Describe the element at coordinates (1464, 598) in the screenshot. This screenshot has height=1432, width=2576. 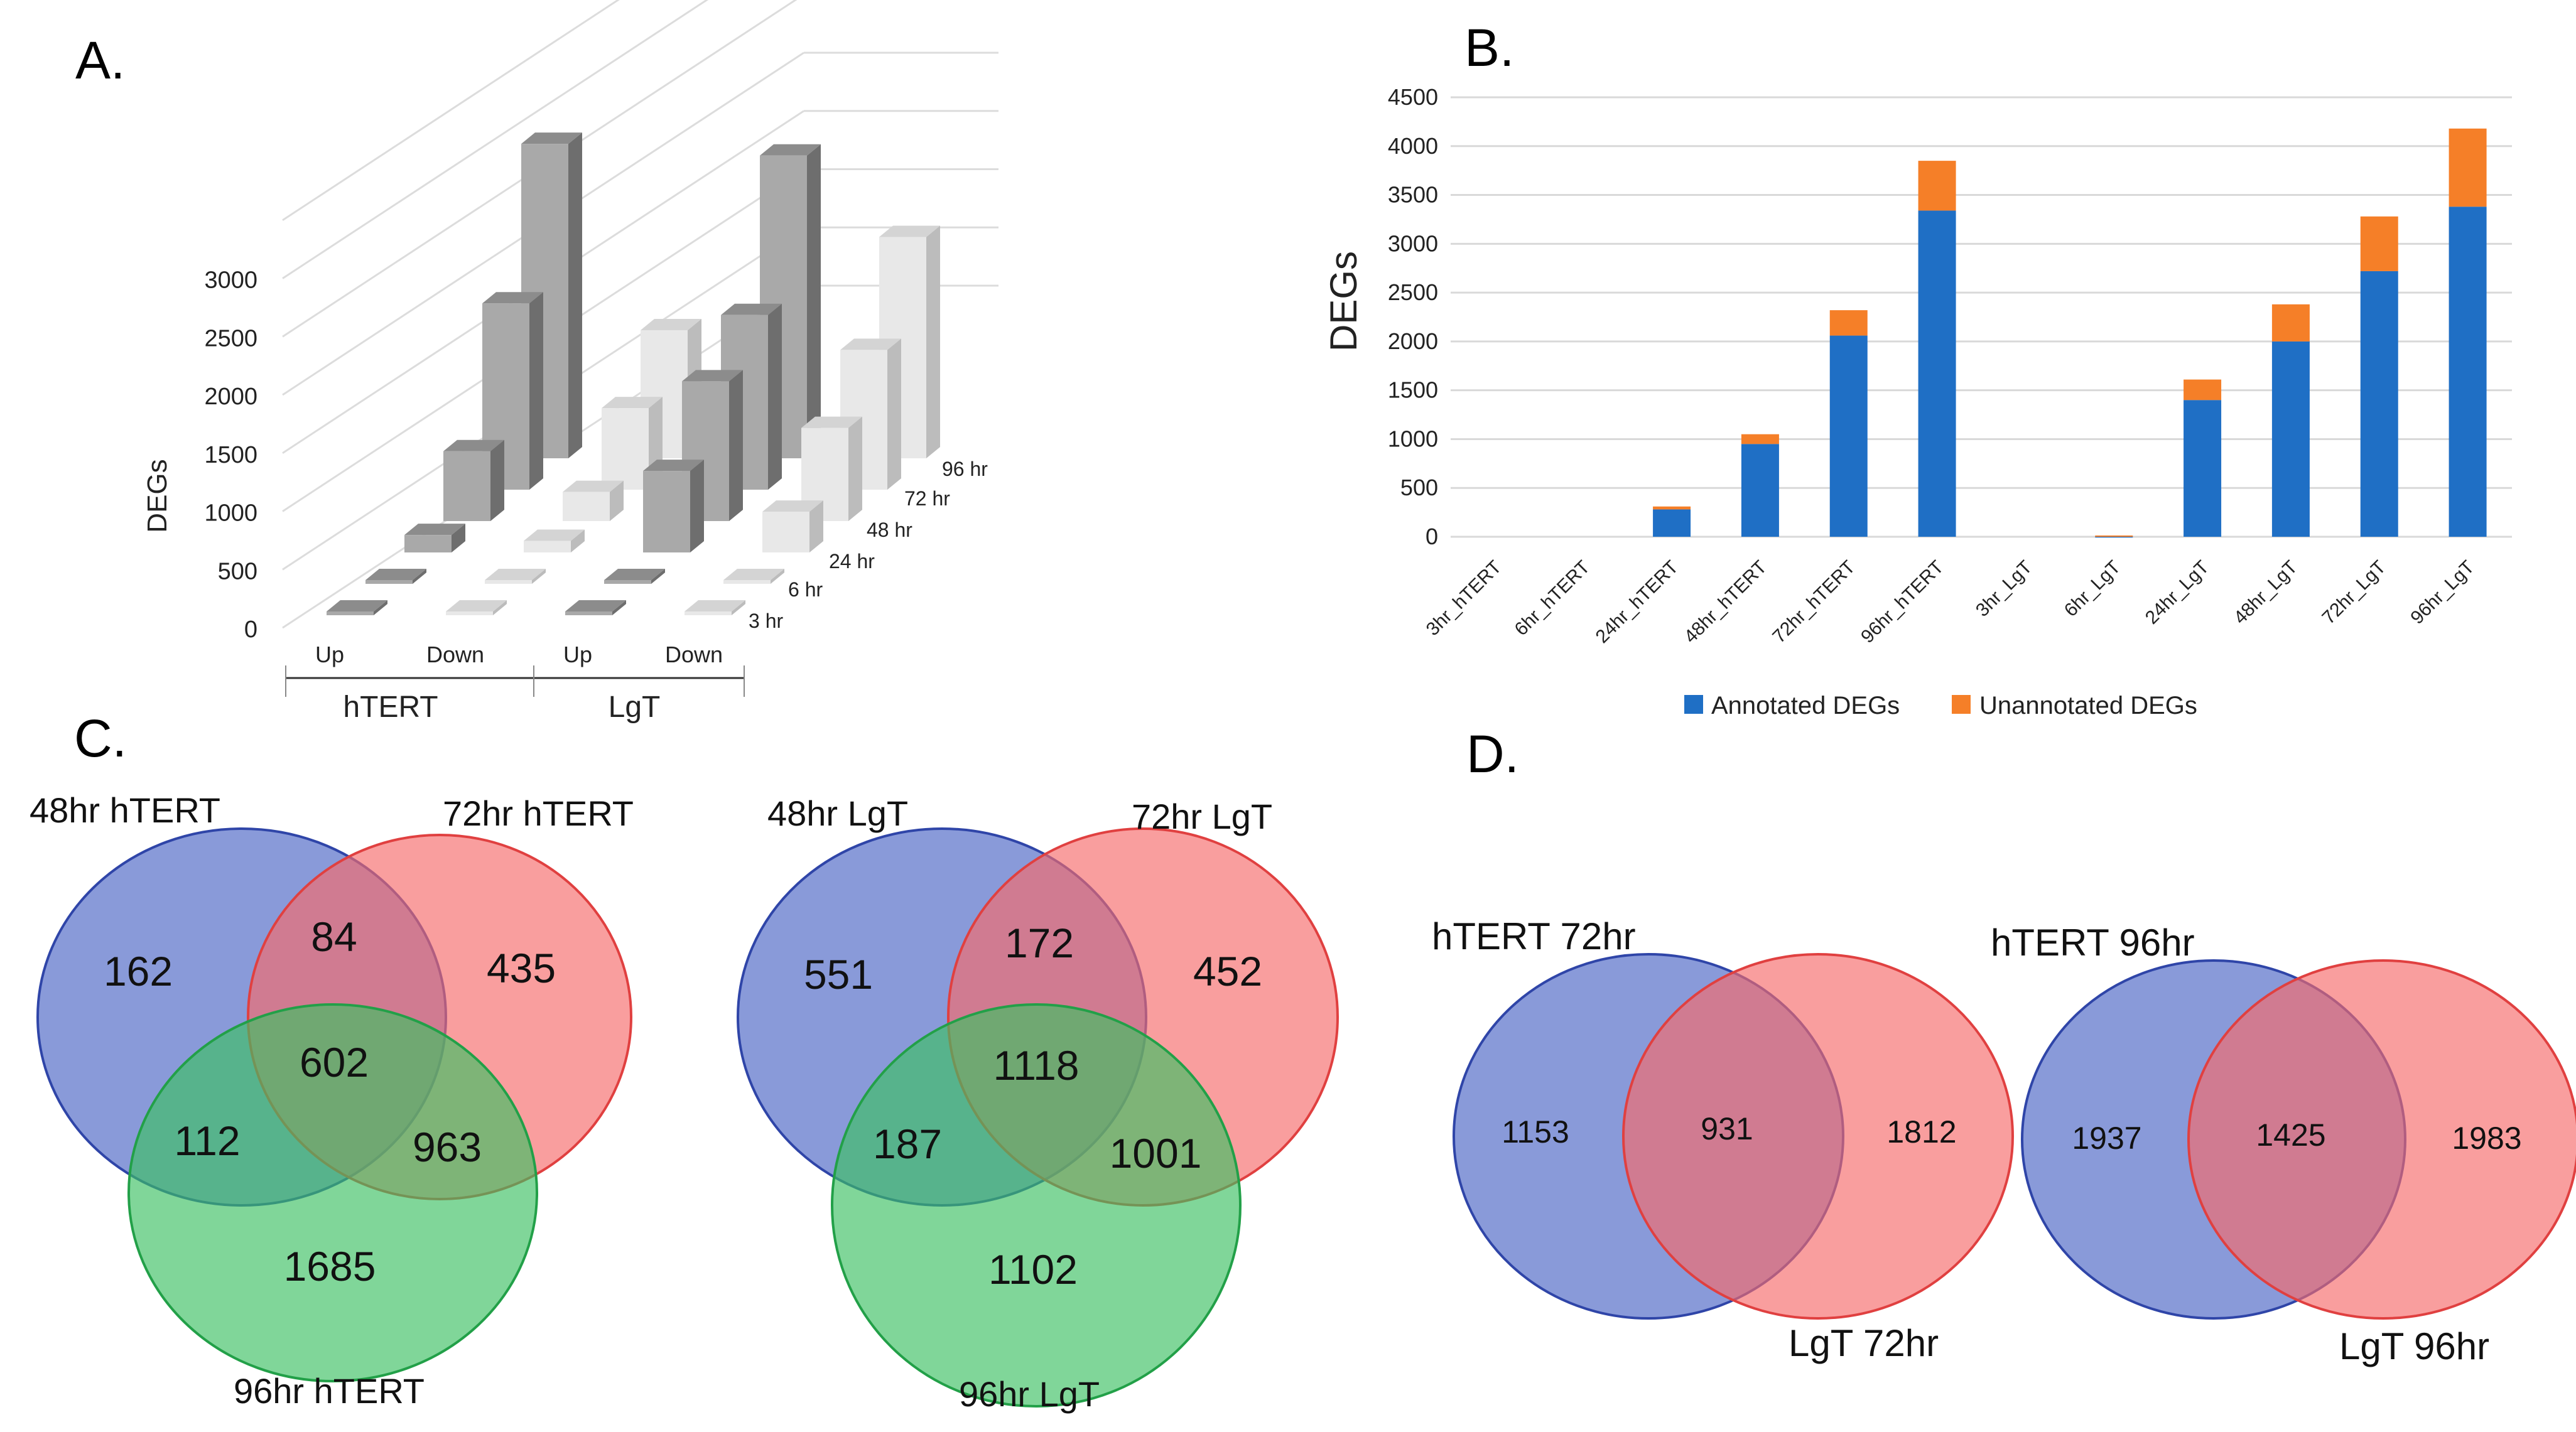
I see `chart-b-x-tick: 3hr_hTERT` at that location.